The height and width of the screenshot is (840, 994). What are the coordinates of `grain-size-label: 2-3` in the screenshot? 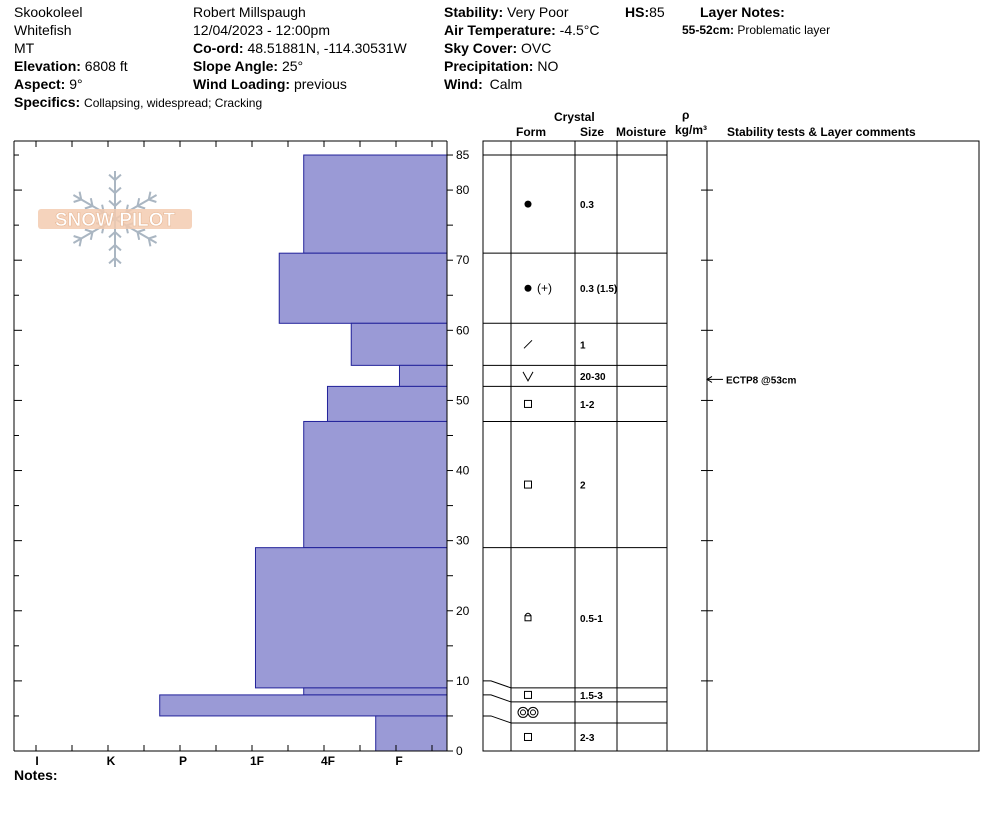 It's located at (587, 738).